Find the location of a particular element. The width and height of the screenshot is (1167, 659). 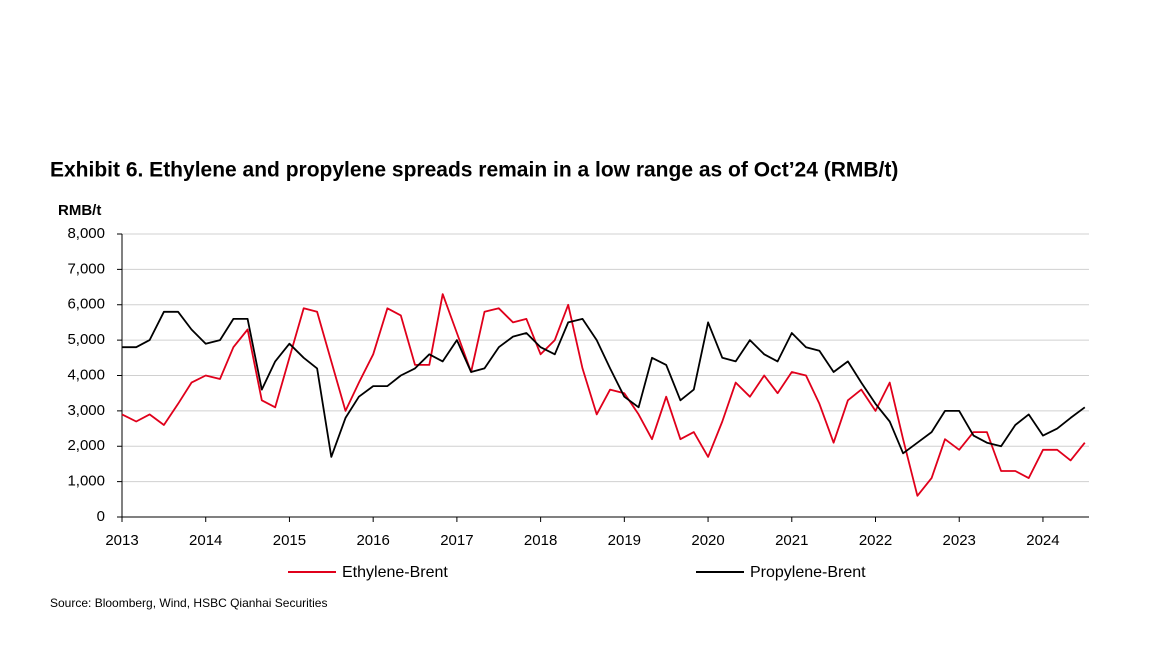

y-tick-label: 0 is located at coordinates (101, 516).